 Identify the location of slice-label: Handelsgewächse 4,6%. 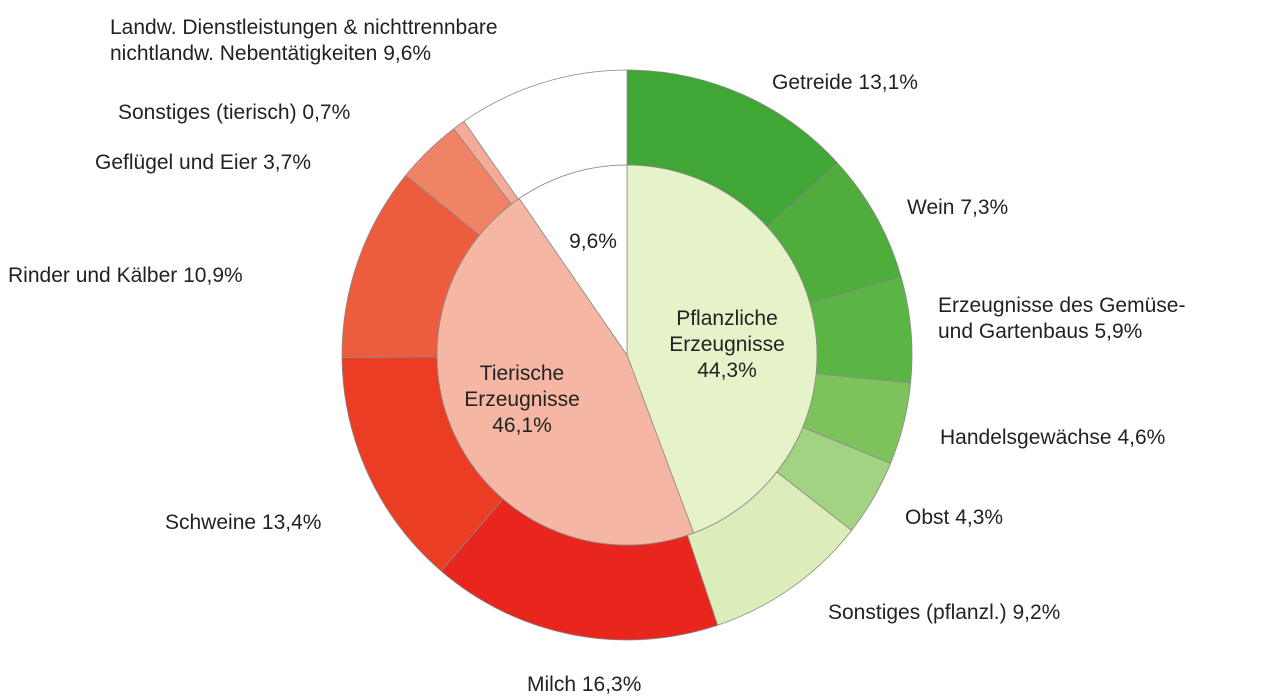
(1052, 438).